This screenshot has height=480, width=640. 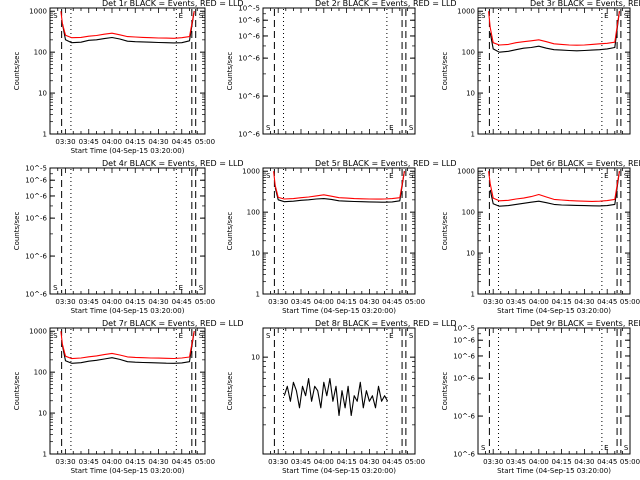 I want to click on panel-title: Det 4r BLACK = Events, RED = LLD, so click(x=173, y=163).